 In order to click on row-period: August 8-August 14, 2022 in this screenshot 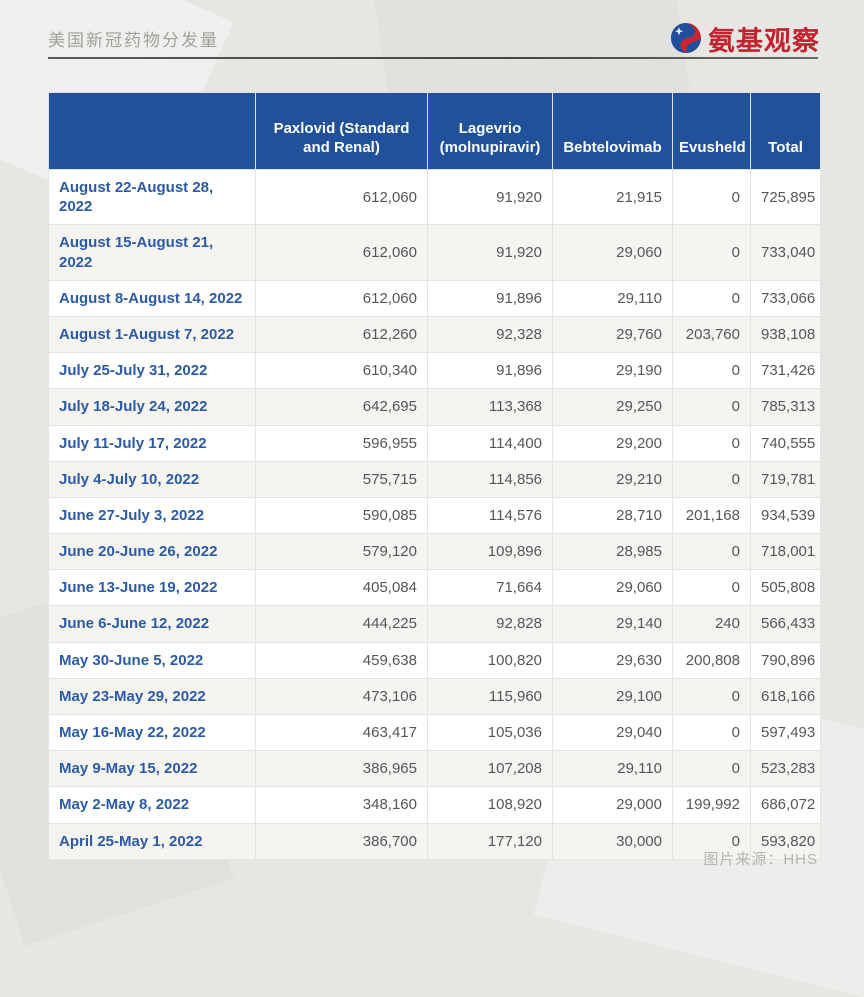, I will do `click(152, 298)`.